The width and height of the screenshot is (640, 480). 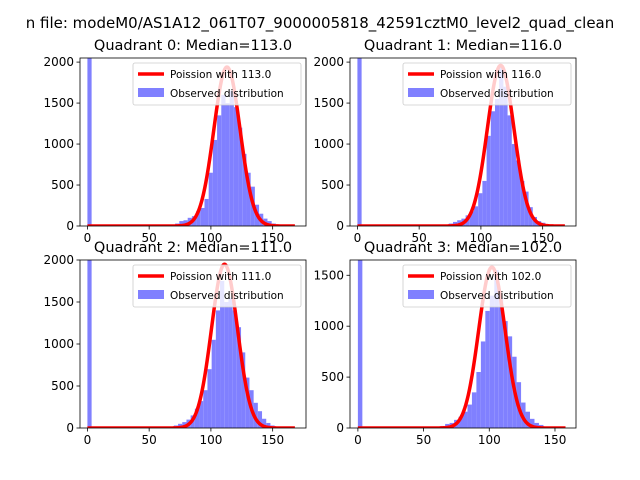 What do you see at coordinates (193, 46) in the screenshot?
I see `subplot-title: Quadrant 0: Median=113.0` at bounding box center [193, 46].